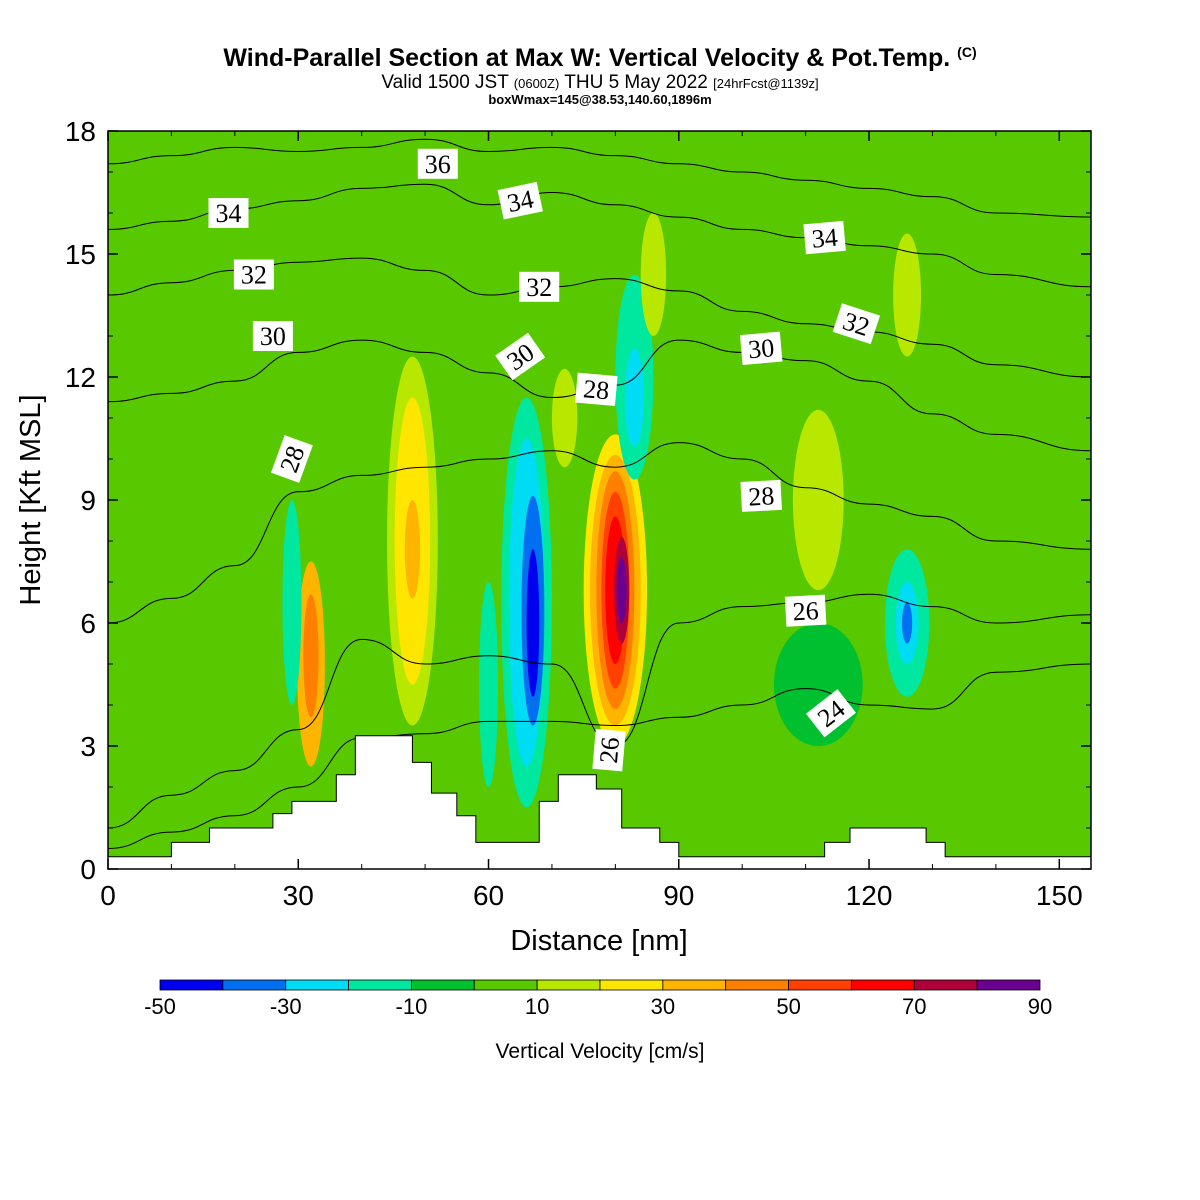 This screenshot has width=1200, height=1200. What do you see at coordinates (191, 985) in the screenshot?
I see `colorbar-swatch--50` at bounding box center [191, 985].